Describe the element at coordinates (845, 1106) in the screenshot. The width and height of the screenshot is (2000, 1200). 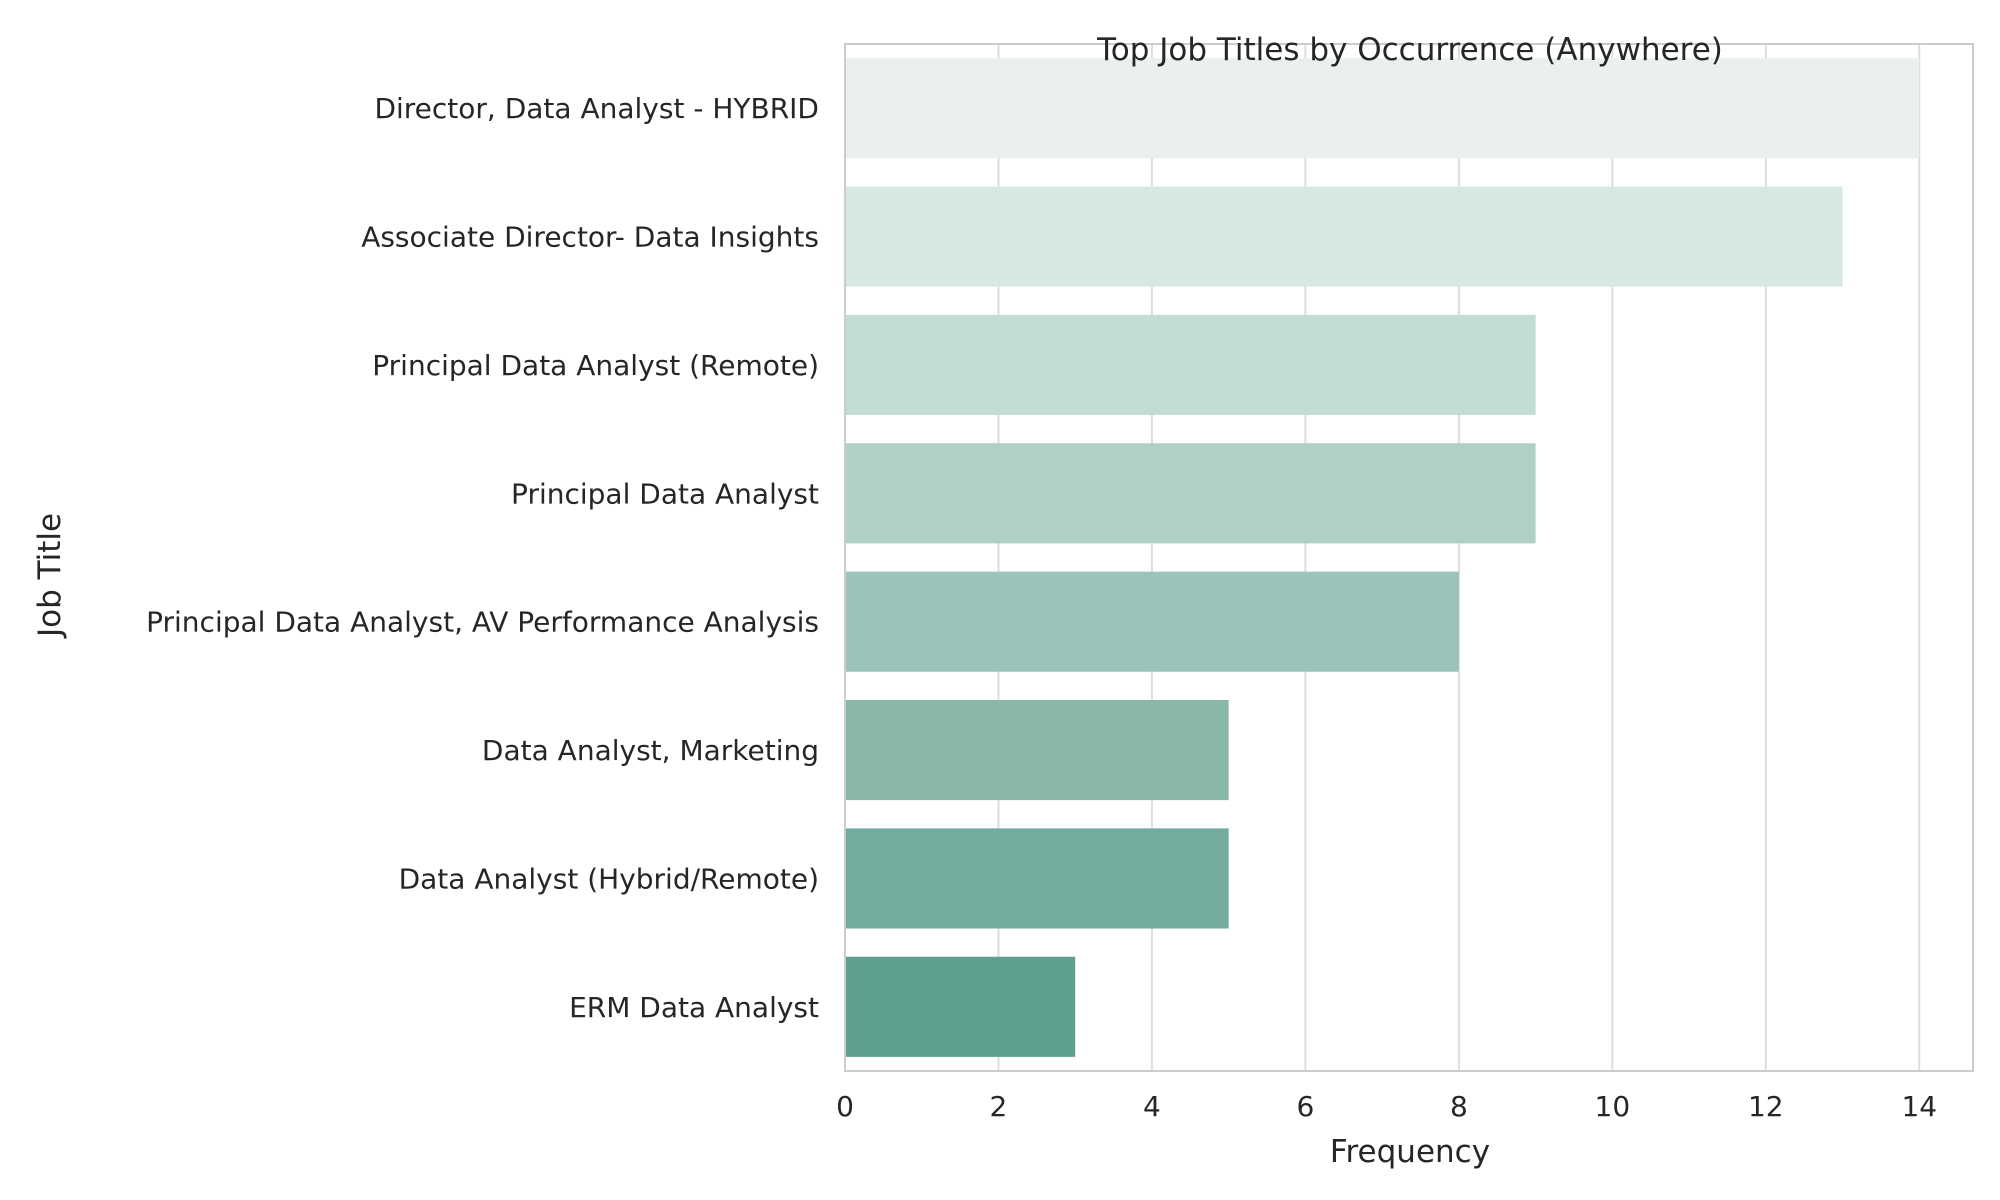
I see `x-tick-label: 0` at that location.